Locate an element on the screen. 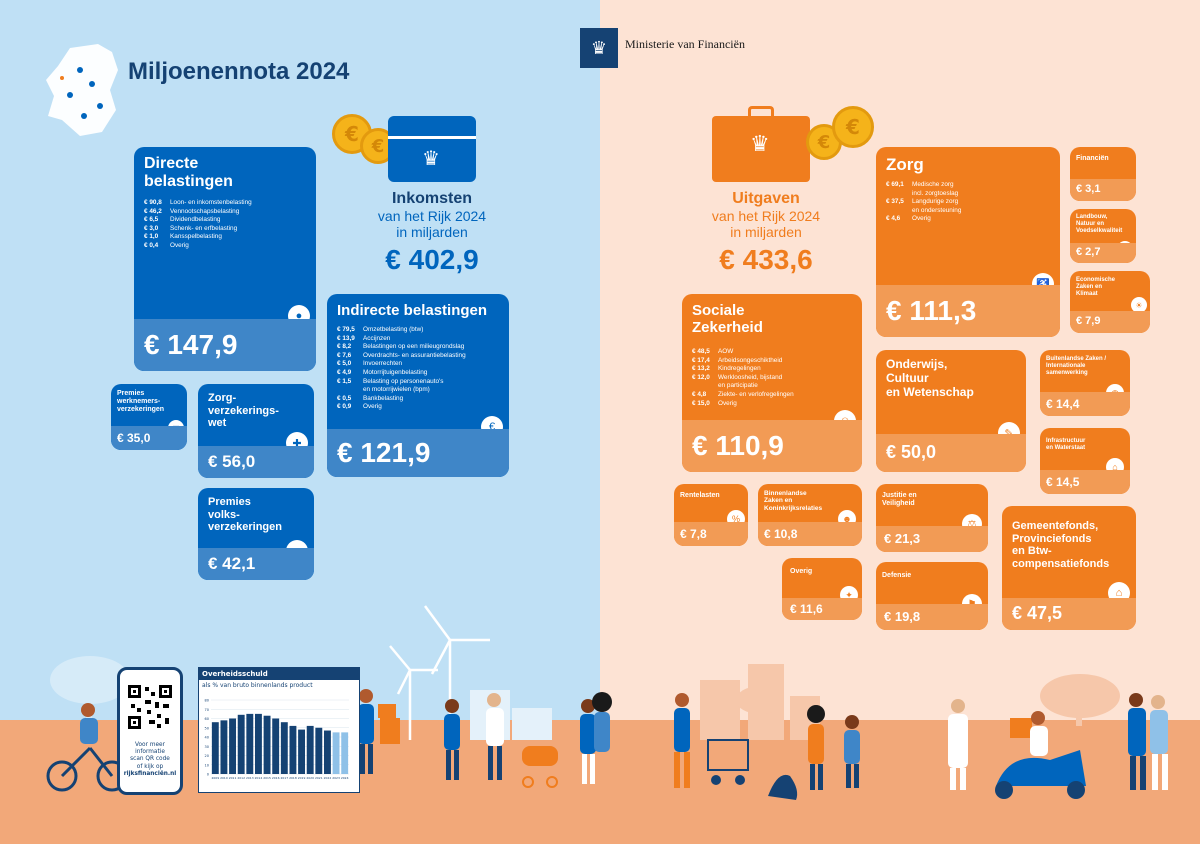 Image resolution: width=1200 pixels, height=844 pixels. card-title: Cultuur is located at coordinates (907, 377).